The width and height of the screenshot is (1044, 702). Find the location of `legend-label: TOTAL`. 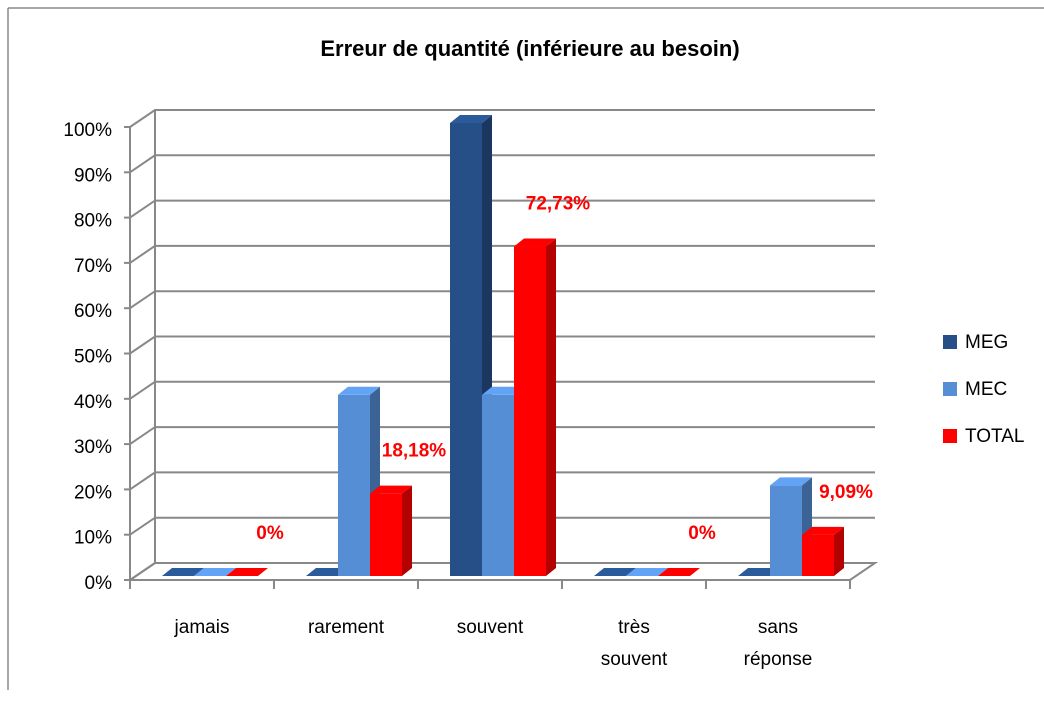

legend-label: TOTAL is located at coordinates (994, 436).